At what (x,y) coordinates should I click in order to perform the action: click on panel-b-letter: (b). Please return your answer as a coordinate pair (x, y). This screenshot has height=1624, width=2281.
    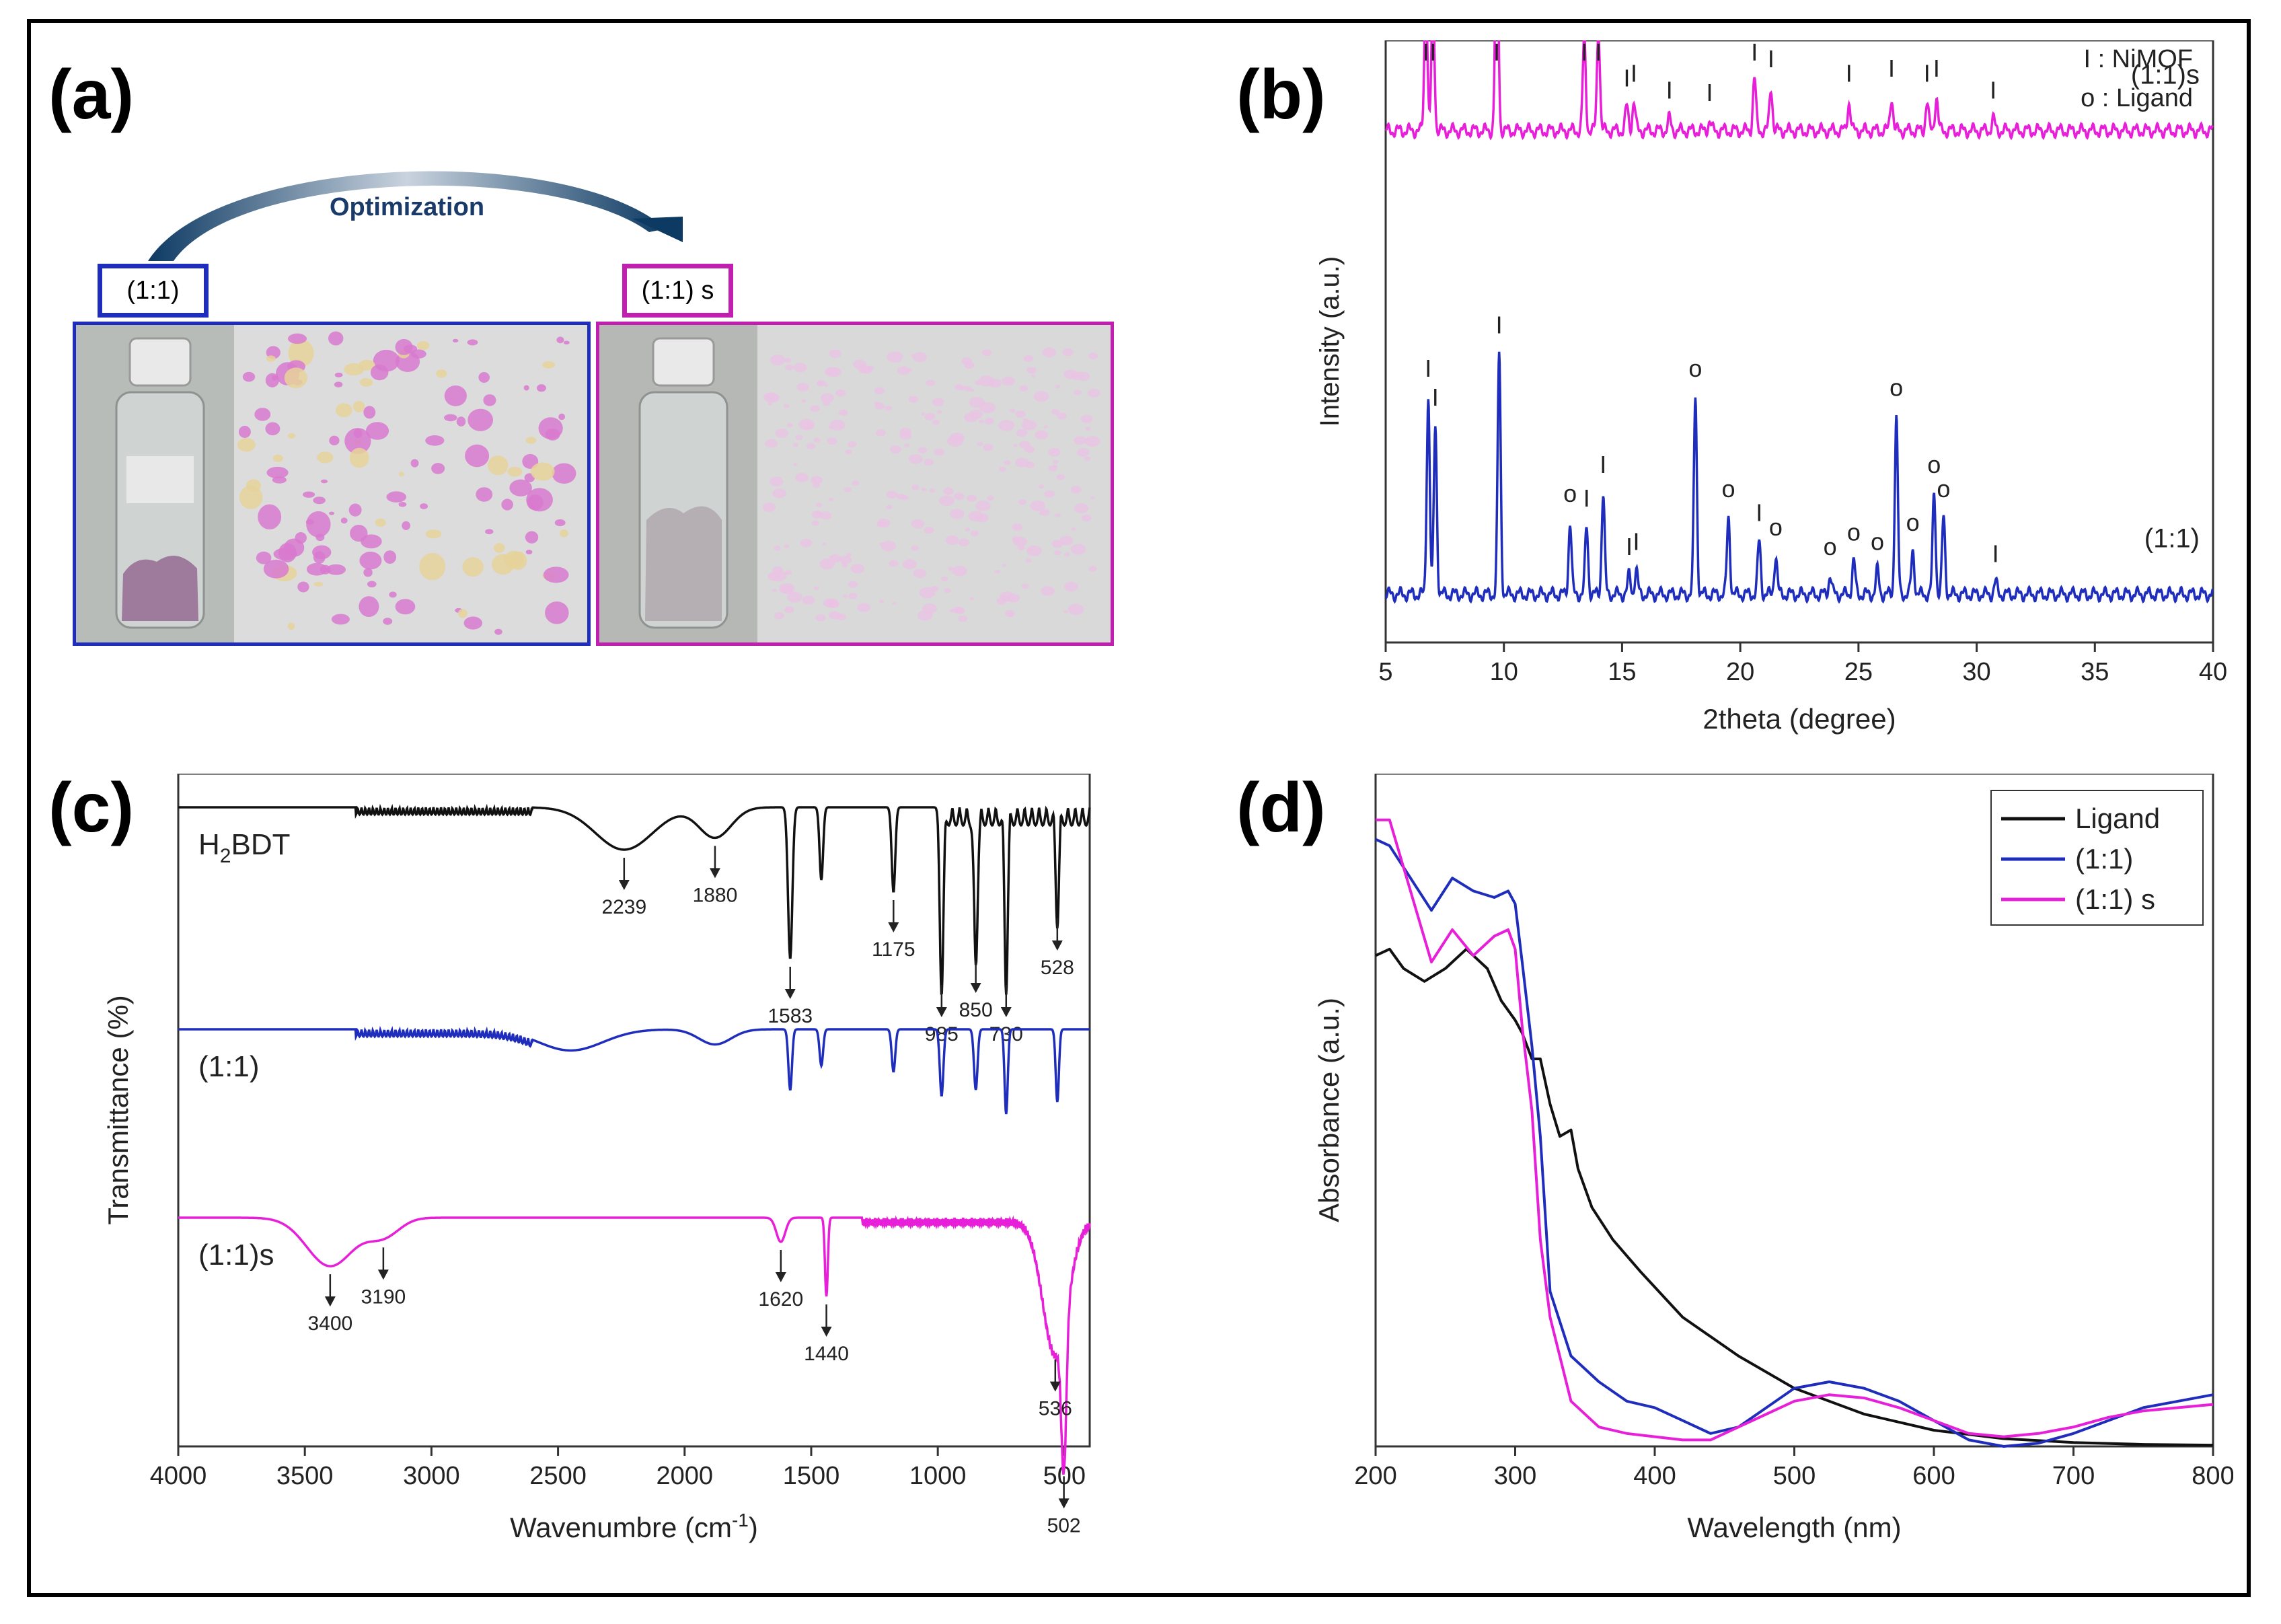
    Looking at the image, I should click on (1281, 95).